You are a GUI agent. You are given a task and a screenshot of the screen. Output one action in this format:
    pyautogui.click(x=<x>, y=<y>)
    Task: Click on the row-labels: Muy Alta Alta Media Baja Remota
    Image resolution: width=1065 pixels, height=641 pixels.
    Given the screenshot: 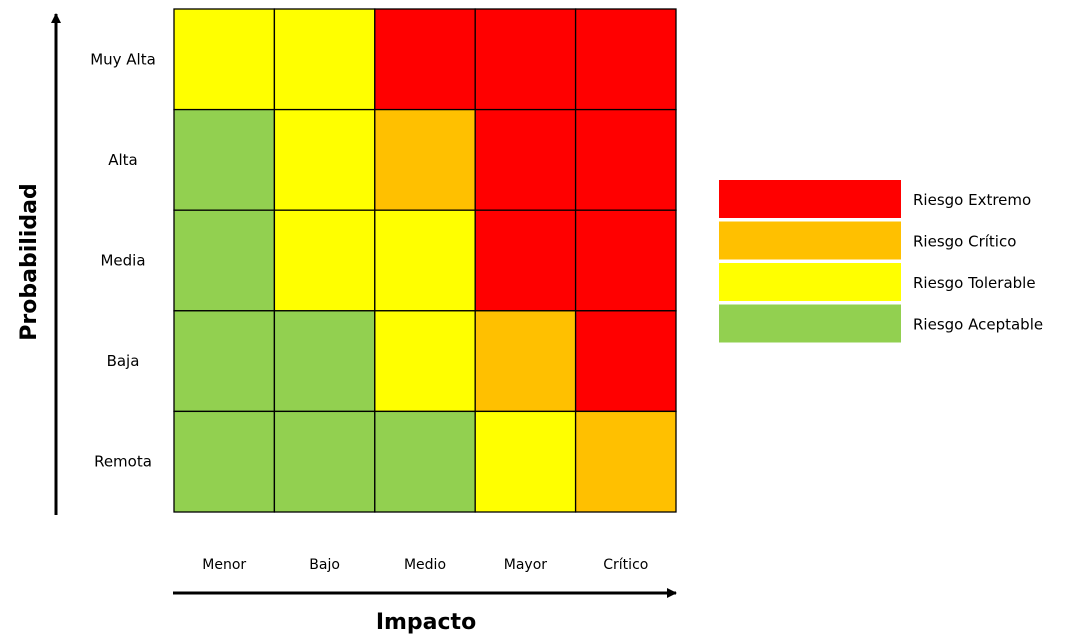 What is the action you would take?
    pyautogui.click(x=123, y=260)
    